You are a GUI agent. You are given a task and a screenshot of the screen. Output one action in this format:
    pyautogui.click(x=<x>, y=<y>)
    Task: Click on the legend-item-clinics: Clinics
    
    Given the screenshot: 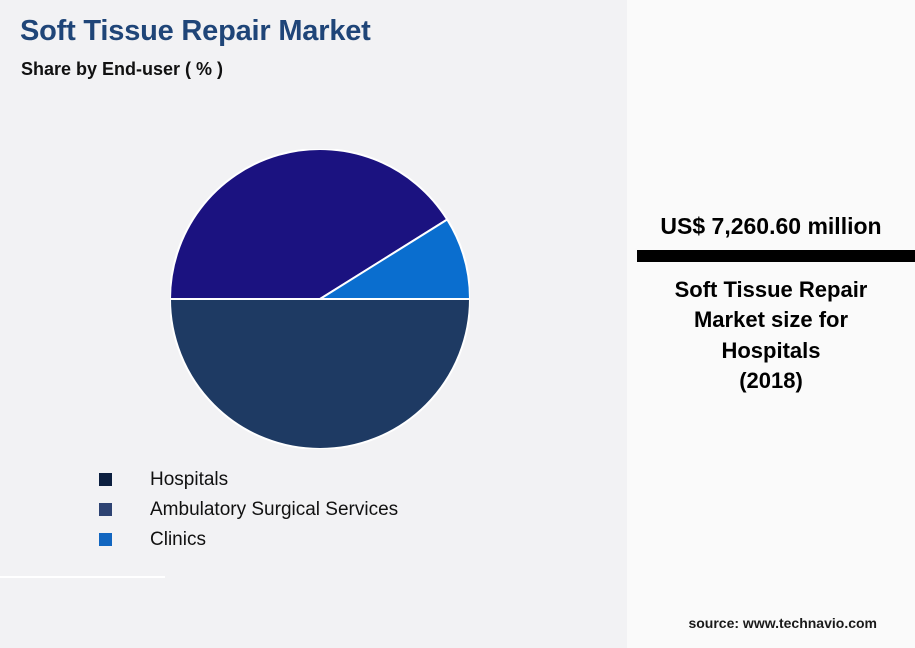 What is the action you would take?
    pyautogui.click(x=248, y=539)
    